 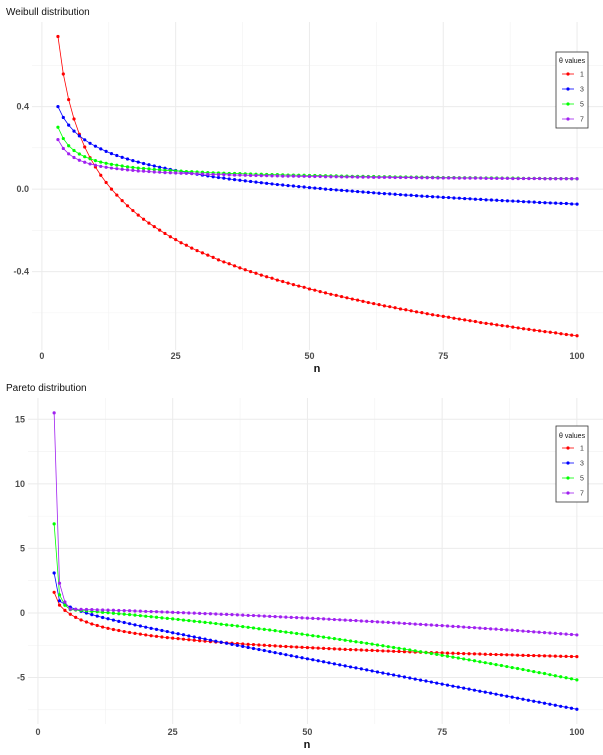 I want to click on x-tick-label: 75, so click(x=442, y=732).